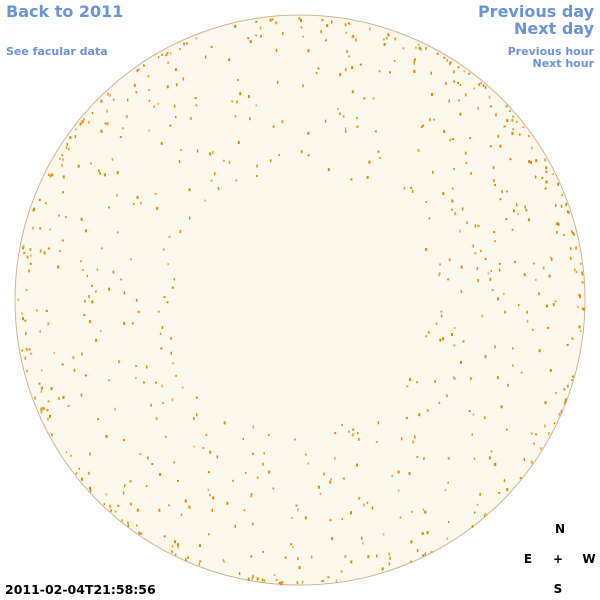  Describe the element at coordinates (65, 11) in the screenshot. I see `back-link: Back to 2011` at that location.